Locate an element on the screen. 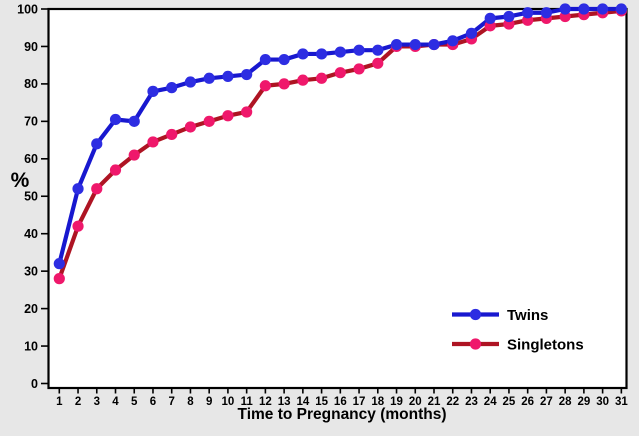  x-tick-label: 15 is located at coordinates (321, 402).